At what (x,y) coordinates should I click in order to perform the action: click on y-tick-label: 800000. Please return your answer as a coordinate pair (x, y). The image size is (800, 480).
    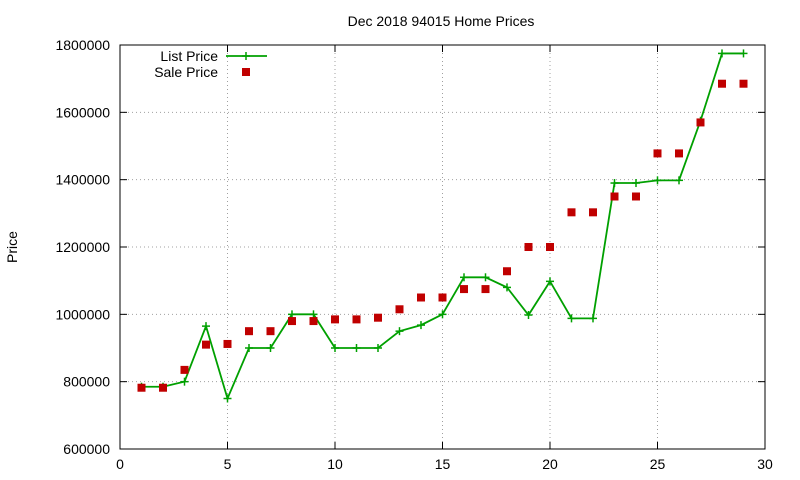
    Looking at the image, I should click on (86, 382).